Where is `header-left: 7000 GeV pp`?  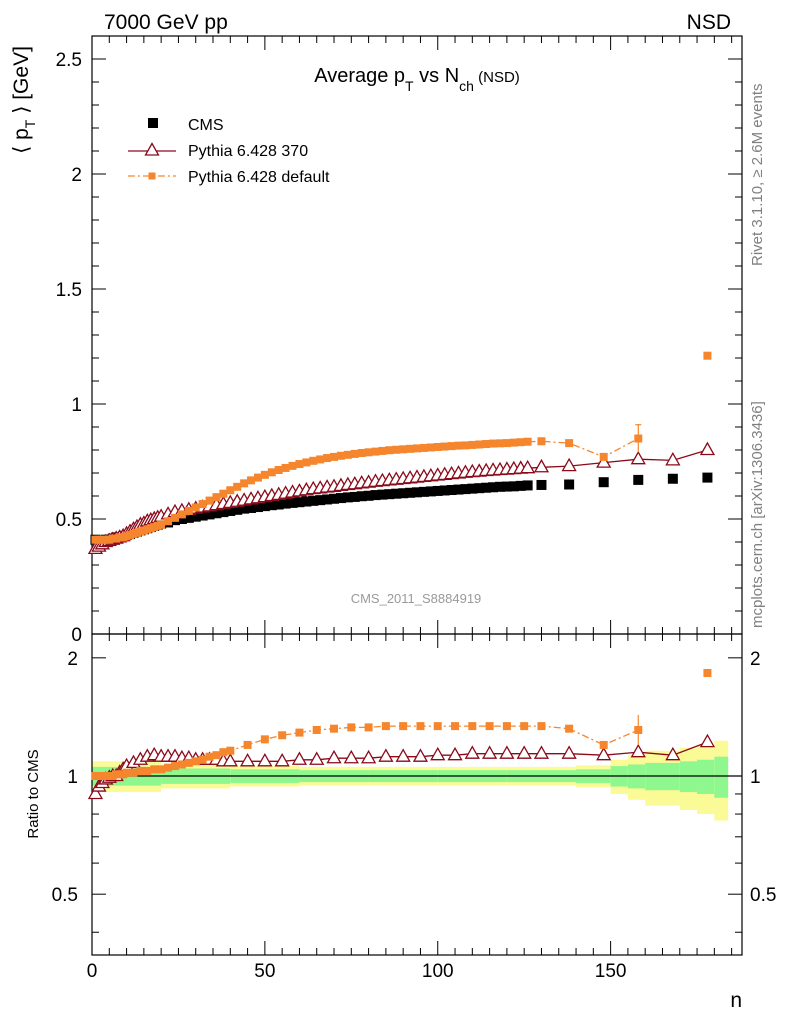 header-left: 7000 GeV pp is located at coordinates (166, 22).